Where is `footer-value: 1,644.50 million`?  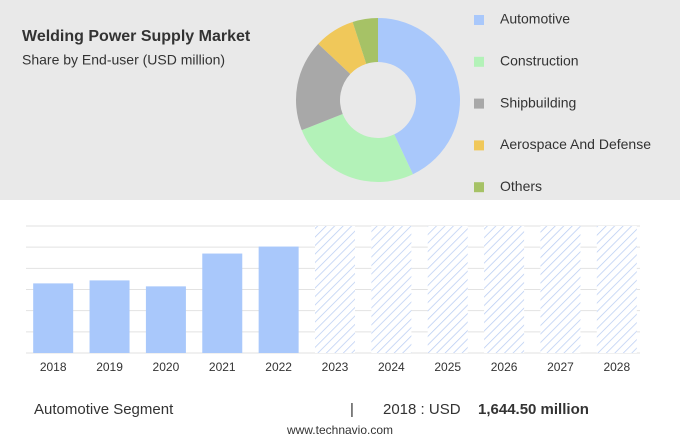 footer-value: 1,644.50 million is located at coordinates (533, 409).